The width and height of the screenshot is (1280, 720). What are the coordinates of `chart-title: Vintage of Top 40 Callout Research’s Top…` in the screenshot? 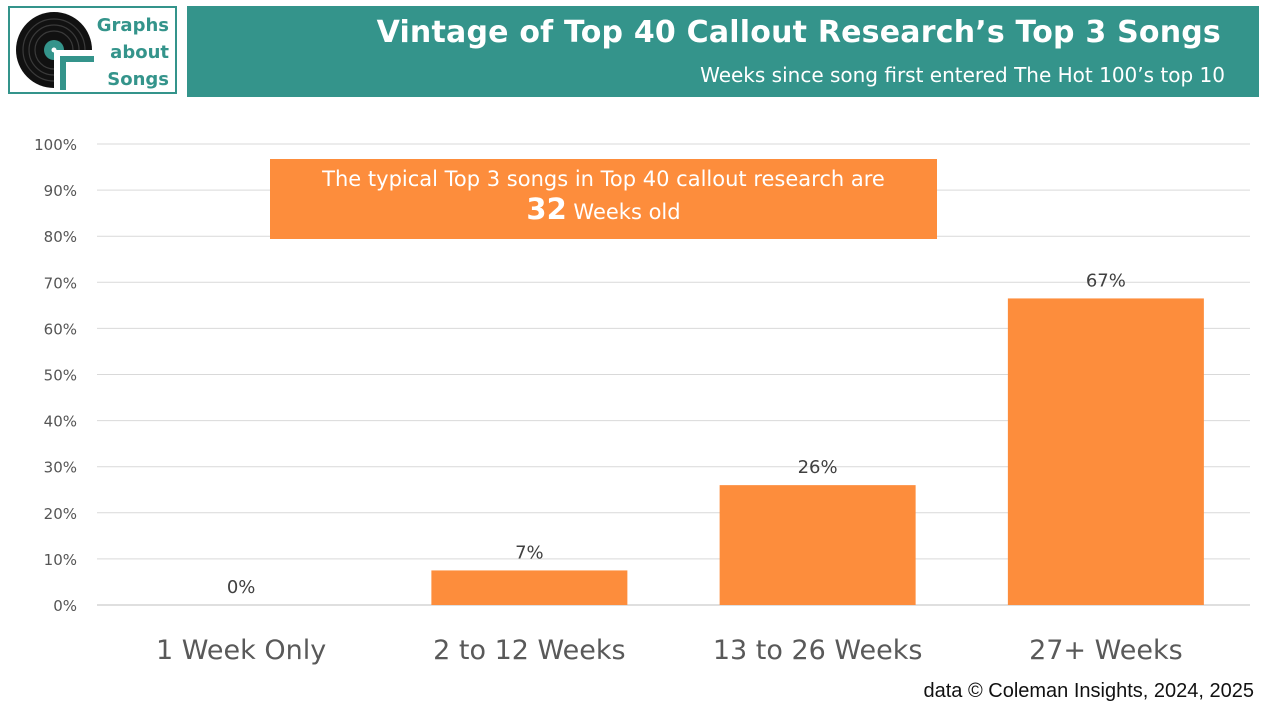 It's located at (798, 32).